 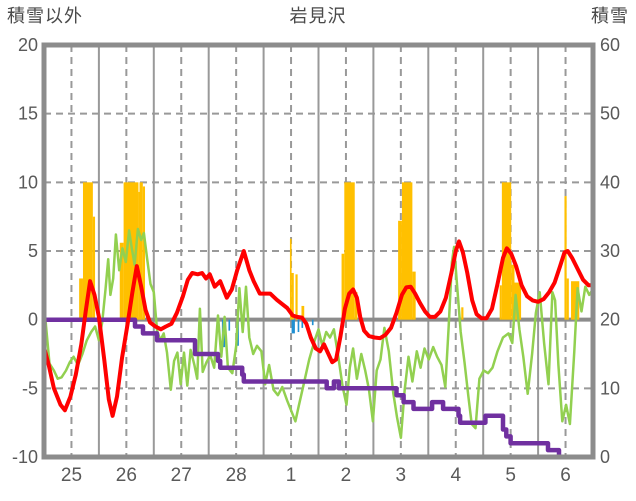 I want to click on x-axis-label: 4, so click(x=455, y=475).